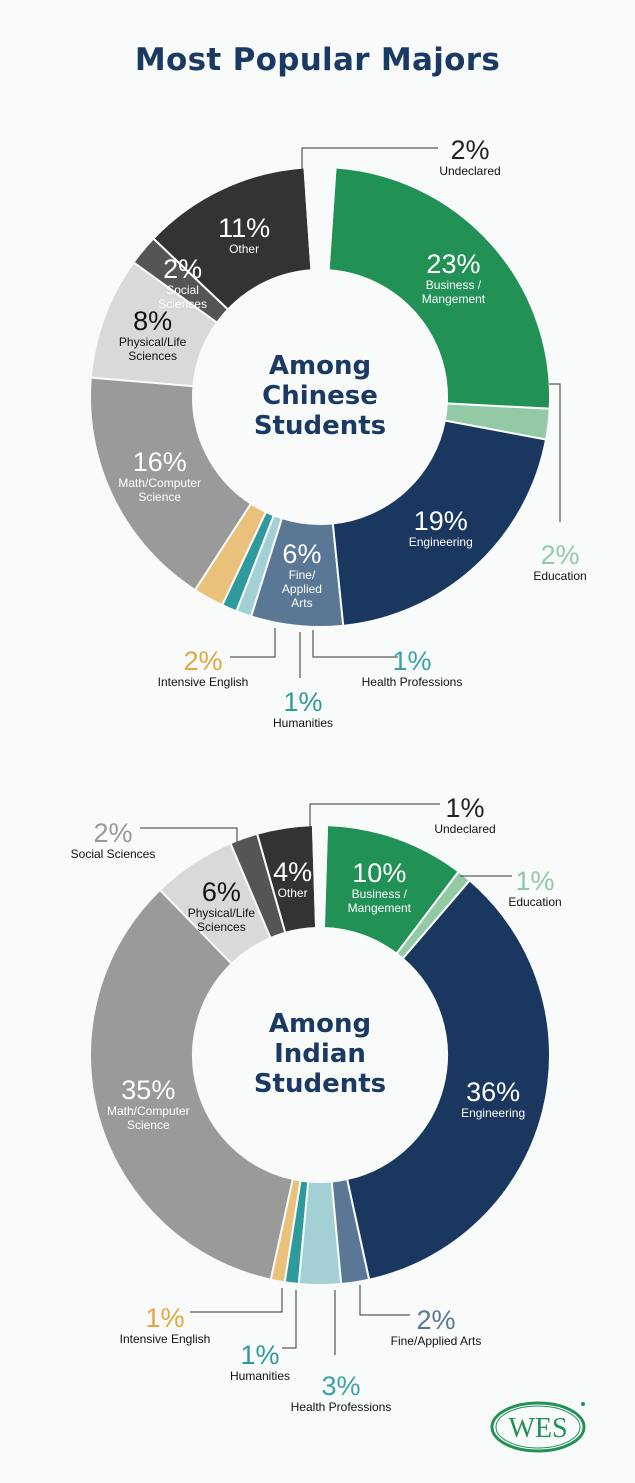 This screenshot has height=1483, width=635. What do you see at coordinates (497, 421) in the screenshot?
I see `slice-education` at bounding box center [497, 421].